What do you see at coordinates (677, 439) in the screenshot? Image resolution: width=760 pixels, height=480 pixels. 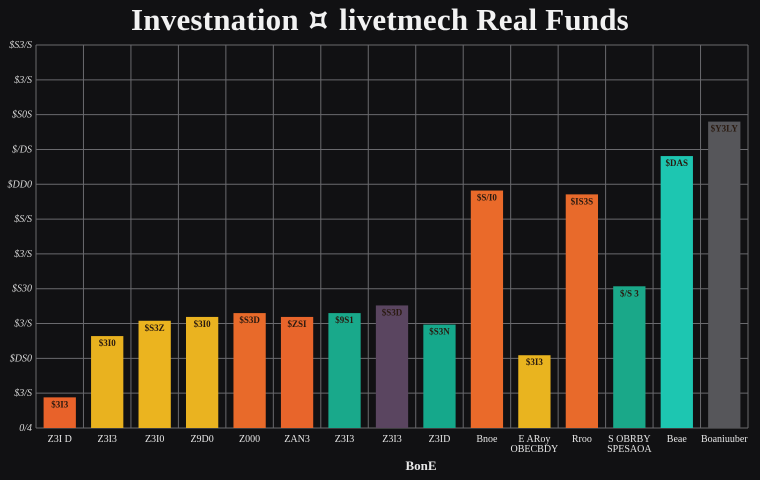 I see `x-category-label: Beae` at bounding box center [677, 439].